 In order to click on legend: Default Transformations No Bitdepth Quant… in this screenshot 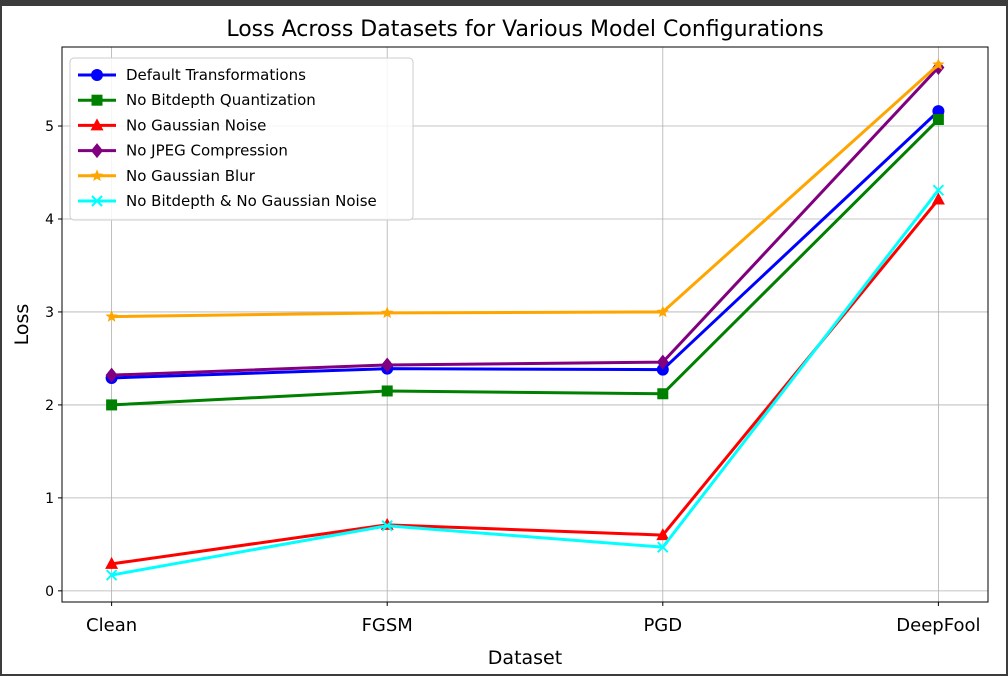, I will do `click(241, 139)`.